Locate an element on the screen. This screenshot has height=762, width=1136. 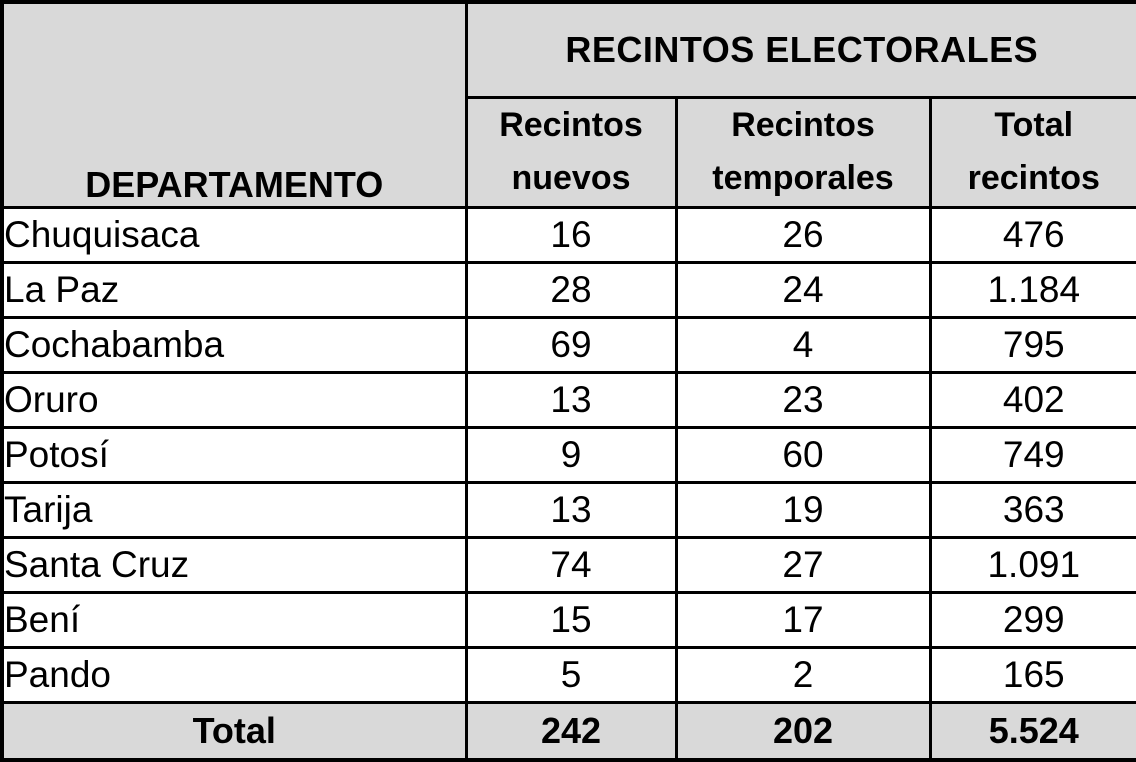
column-header-recintos-nuevos: Recintos nuevos is located at coordinates (571, 152).